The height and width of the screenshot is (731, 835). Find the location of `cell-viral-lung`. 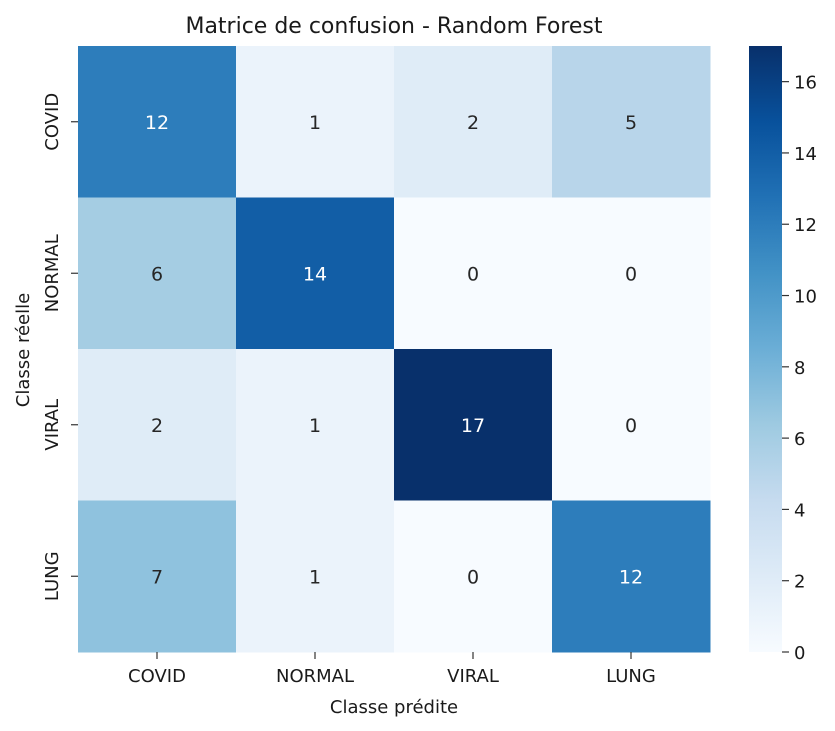

cell-viral-lung is located at coordinates (631, 425).